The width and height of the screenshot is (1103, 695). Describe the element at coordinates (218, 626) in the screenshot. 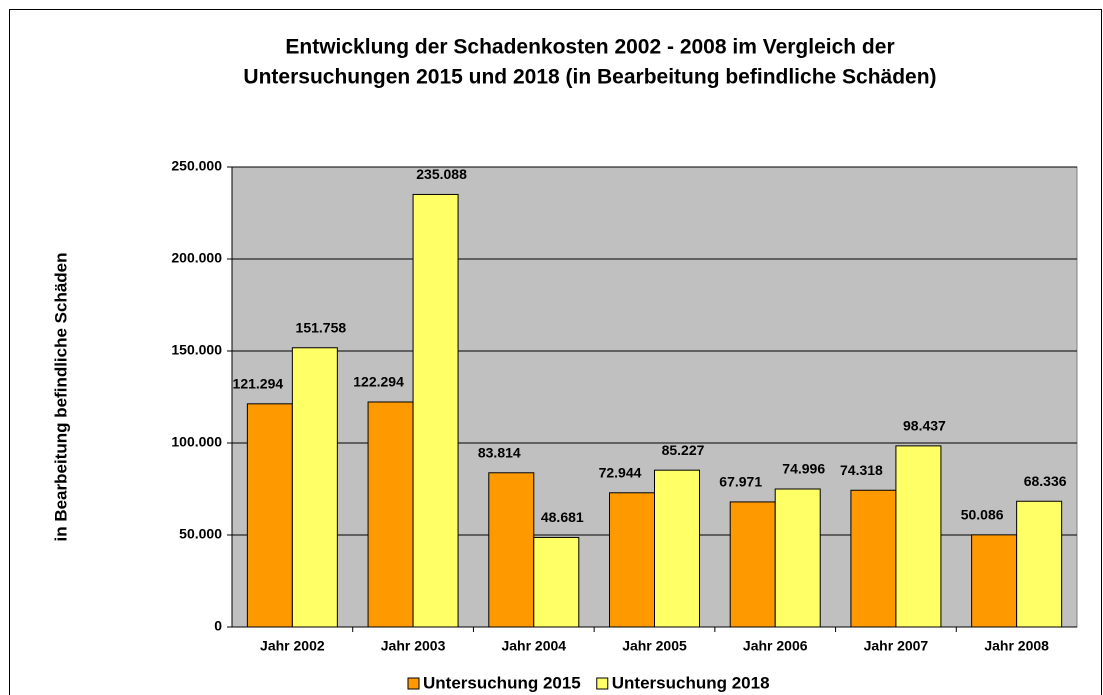

I see `y-tick-label: 0` at that location.